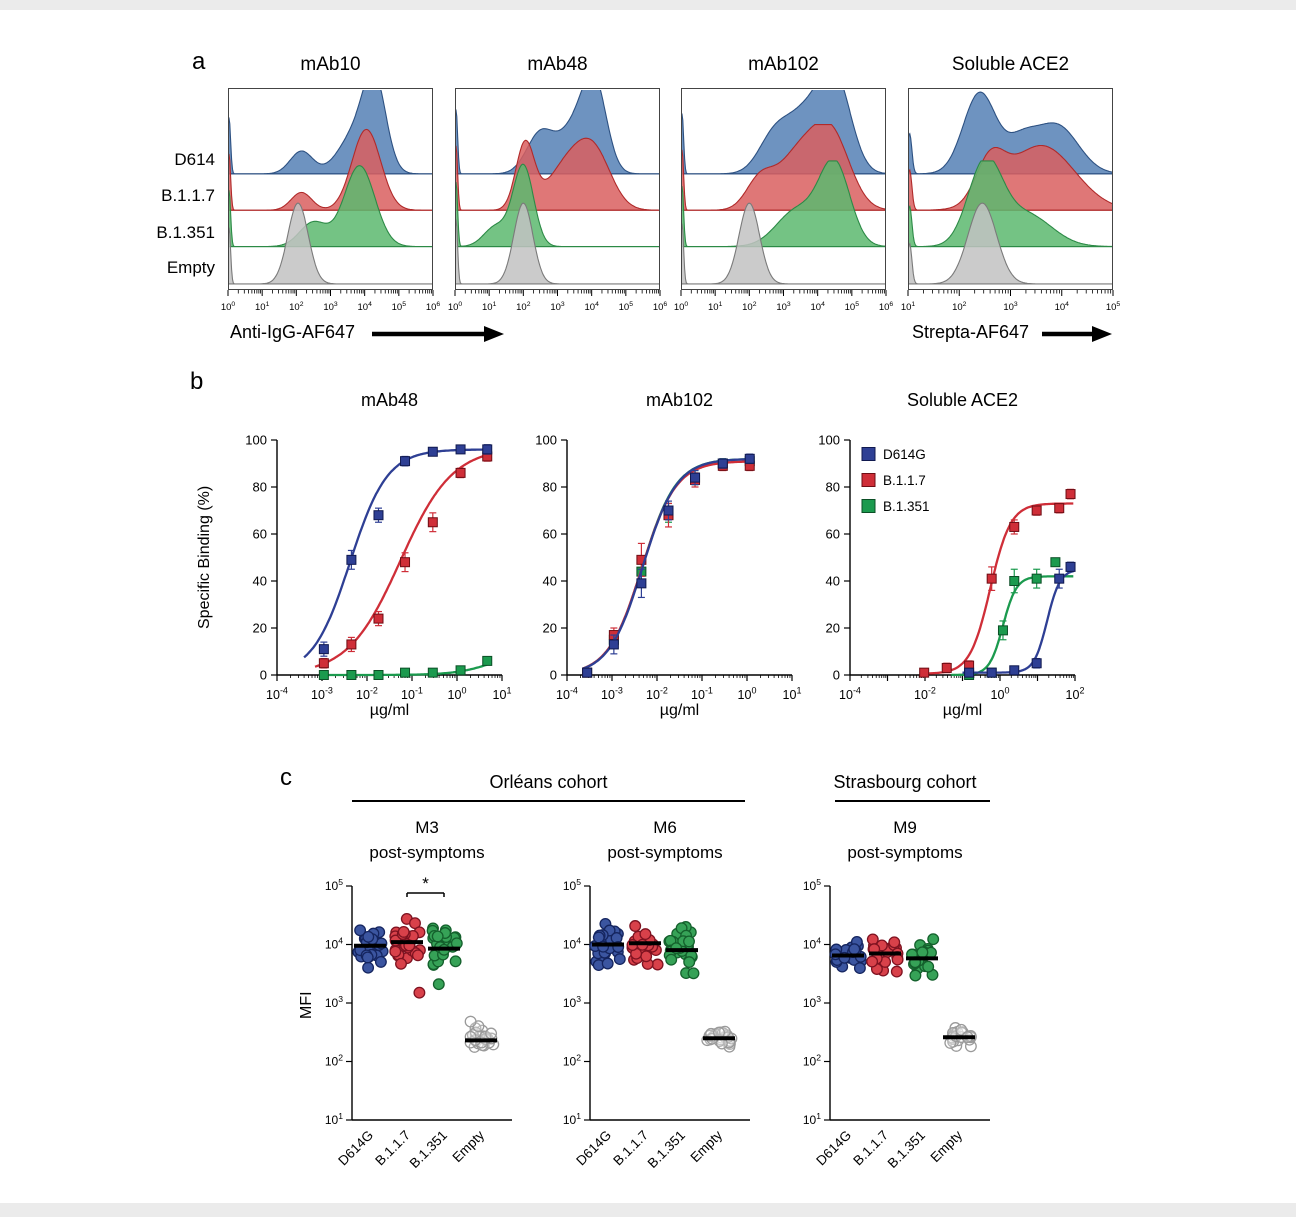 The height and width of the screenshot is (1217, 1296). I want to click on mab48-dose-plot: 0 20 40 60 80 100 10⁻⁴ 10⁻³ 10⁻² 10⁻¹ 10⁰ 10¹, so click(378, 568).